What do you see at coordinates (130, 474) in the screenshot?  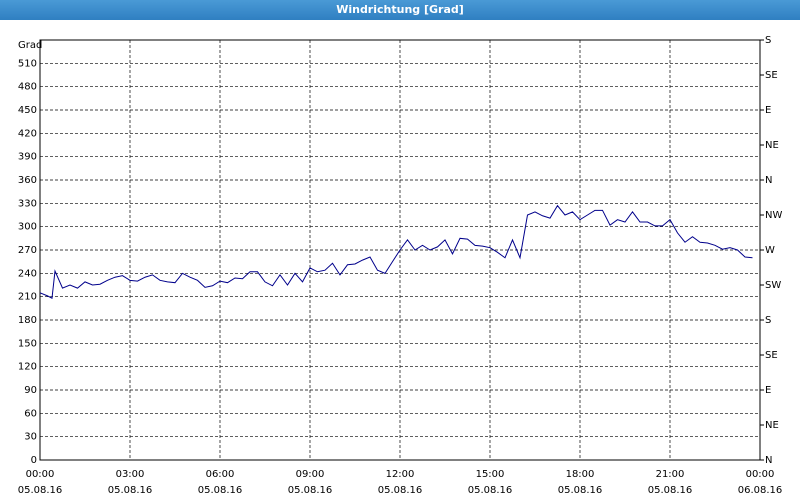 I see `x-tick-label: 03:00` at bounding box center [130, 474].